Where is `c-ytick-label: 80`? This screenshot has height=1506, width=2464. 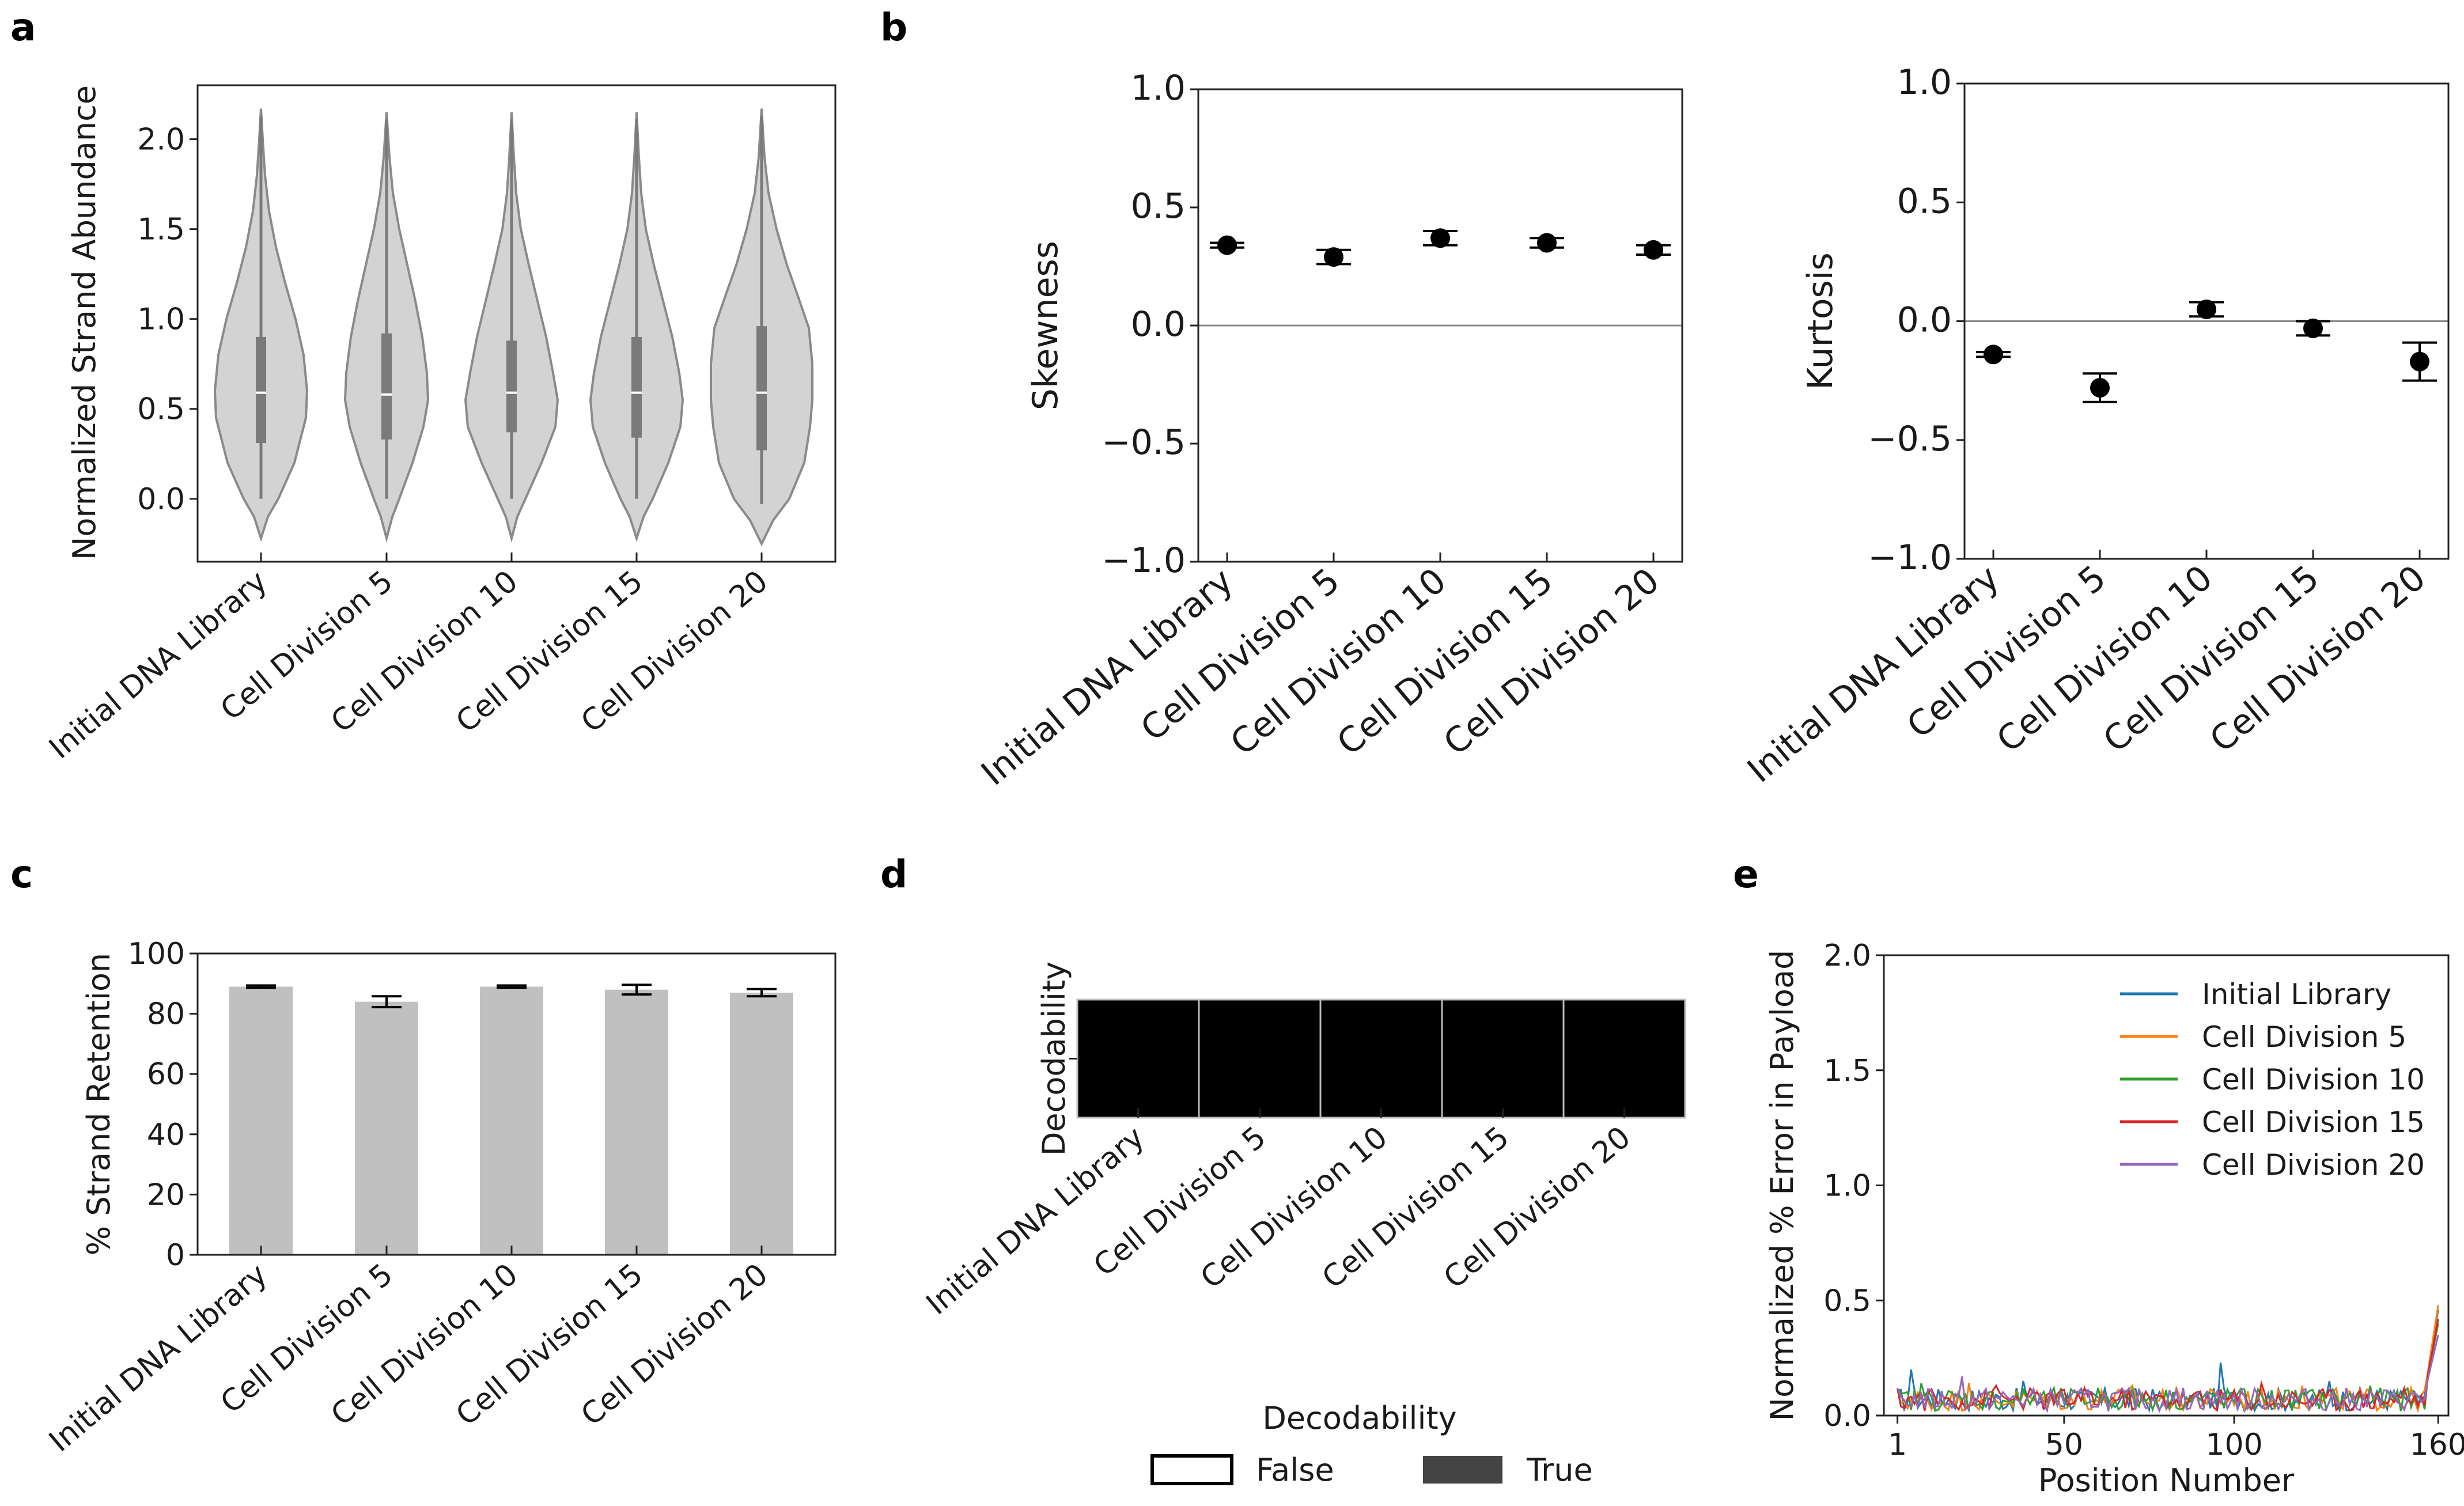
c-ytick-label: 80 is located at coordinates (166, 1014).